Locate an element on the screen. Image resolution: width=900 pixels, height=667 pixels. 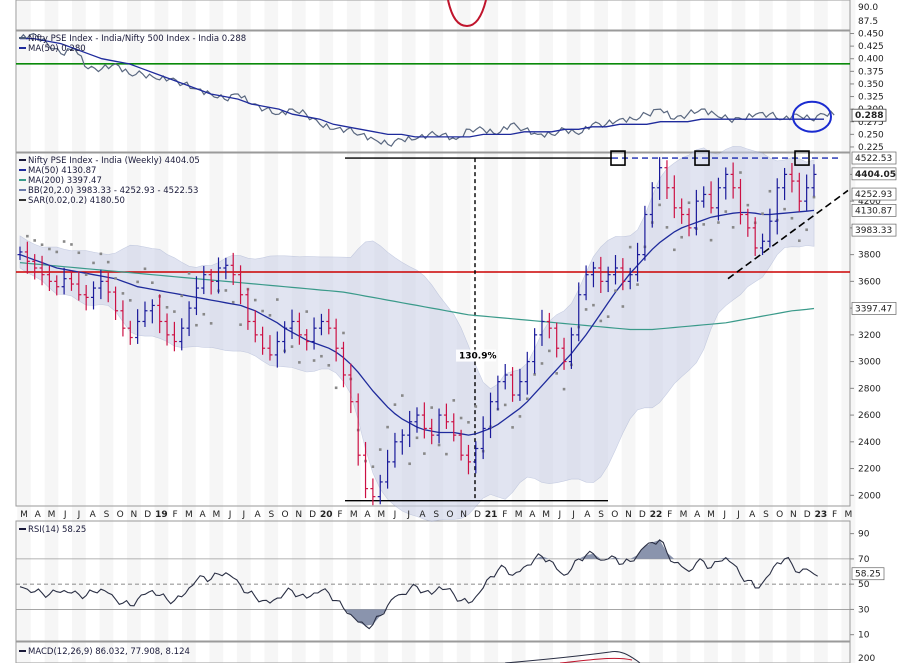
top-ytick-label: 90.0 is located at coordinates (868, 8).